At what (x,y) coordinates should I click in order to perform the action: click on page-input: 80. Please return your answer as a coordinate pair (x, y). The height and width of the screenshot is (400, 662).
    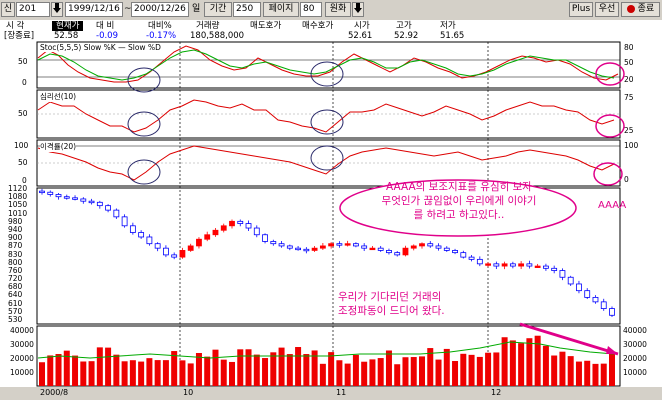
    Looking at the image, I should click on (311, 9).